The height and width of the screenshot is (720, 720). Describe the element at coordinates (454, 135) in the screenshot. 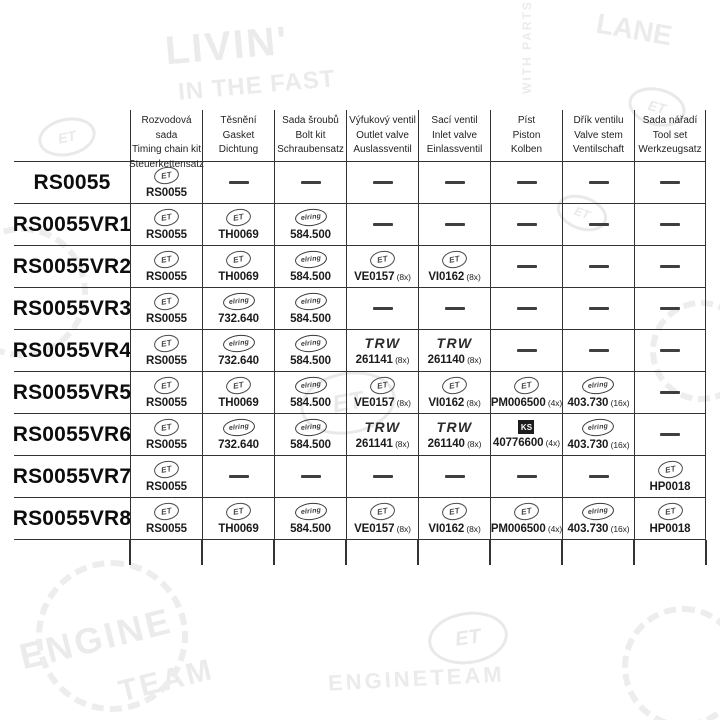

I see `column-header-line: Inlet valve` at that location.